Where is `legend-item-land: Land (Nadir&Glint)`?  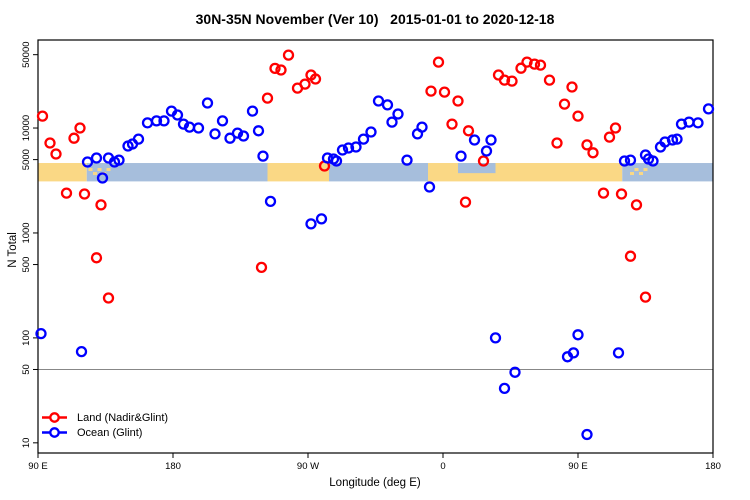
legend-item-land: Land (Nadir&Glint) is located at coordinates (104, 417).